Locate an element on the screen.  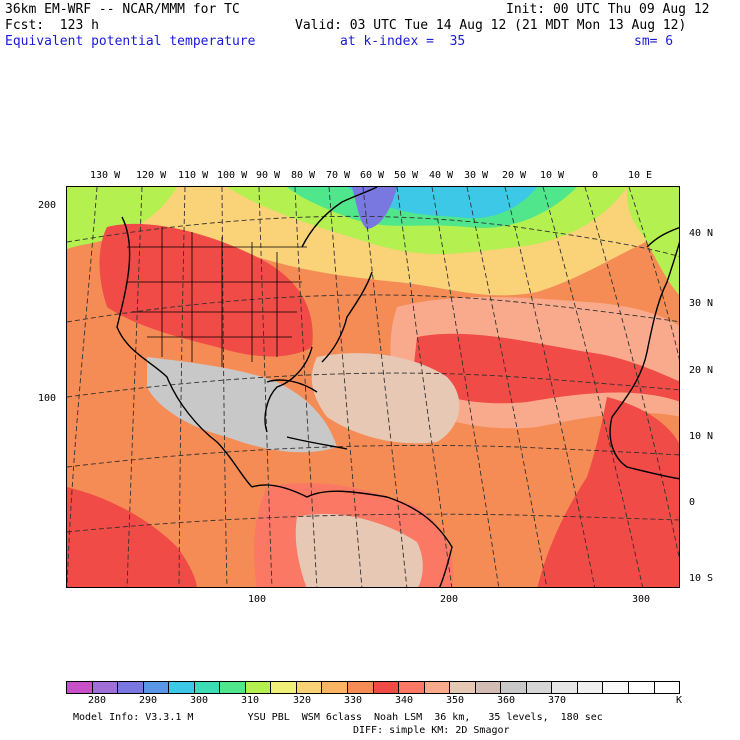
field-africa-red is located at coordinates (608, 492).